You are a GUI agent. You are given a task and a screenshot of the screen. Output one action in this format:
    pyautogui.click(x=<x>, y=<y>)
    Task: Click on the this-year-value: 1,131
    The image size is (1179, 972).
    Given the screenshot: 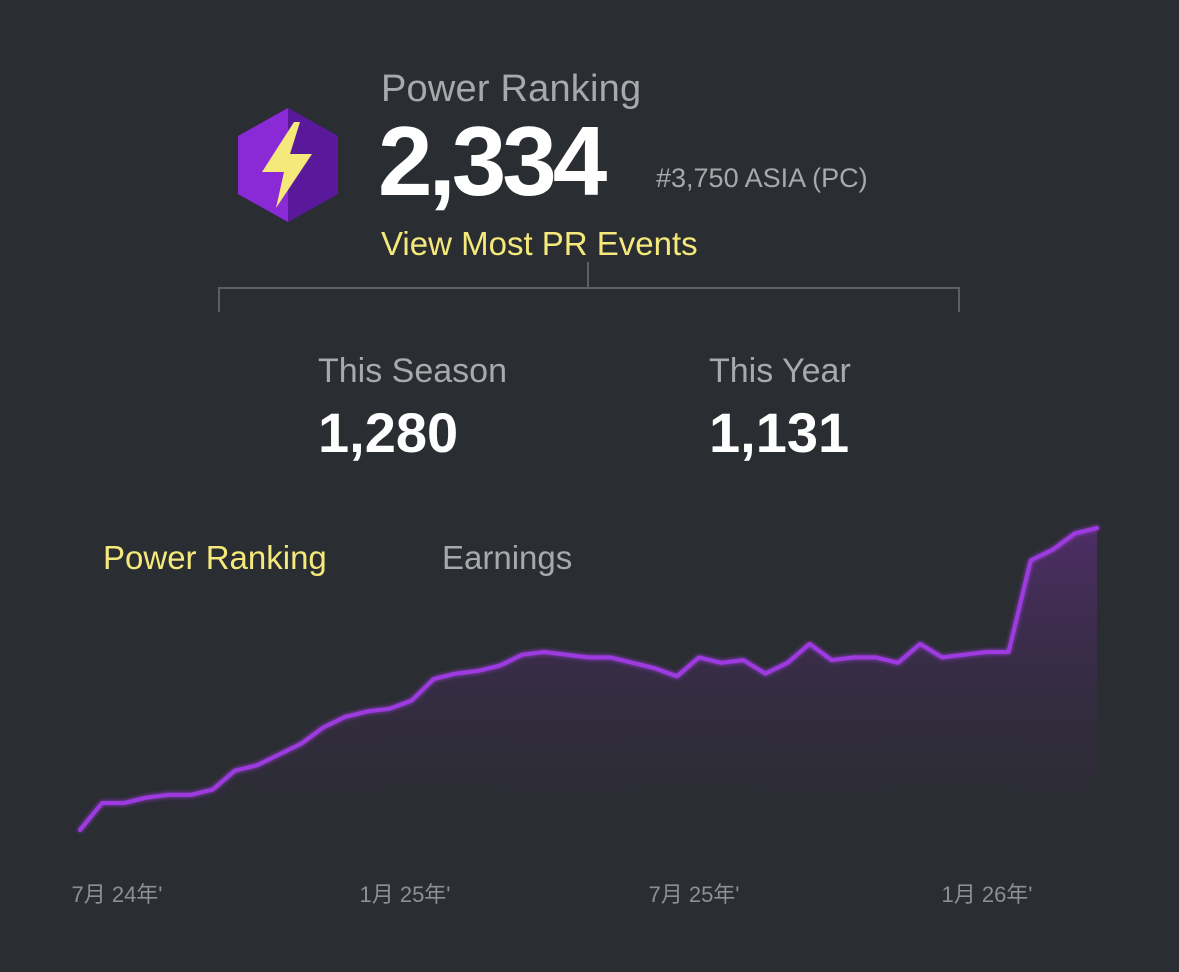 What is the action you would take?
    pyautogui.click(x=779, y=432)
    